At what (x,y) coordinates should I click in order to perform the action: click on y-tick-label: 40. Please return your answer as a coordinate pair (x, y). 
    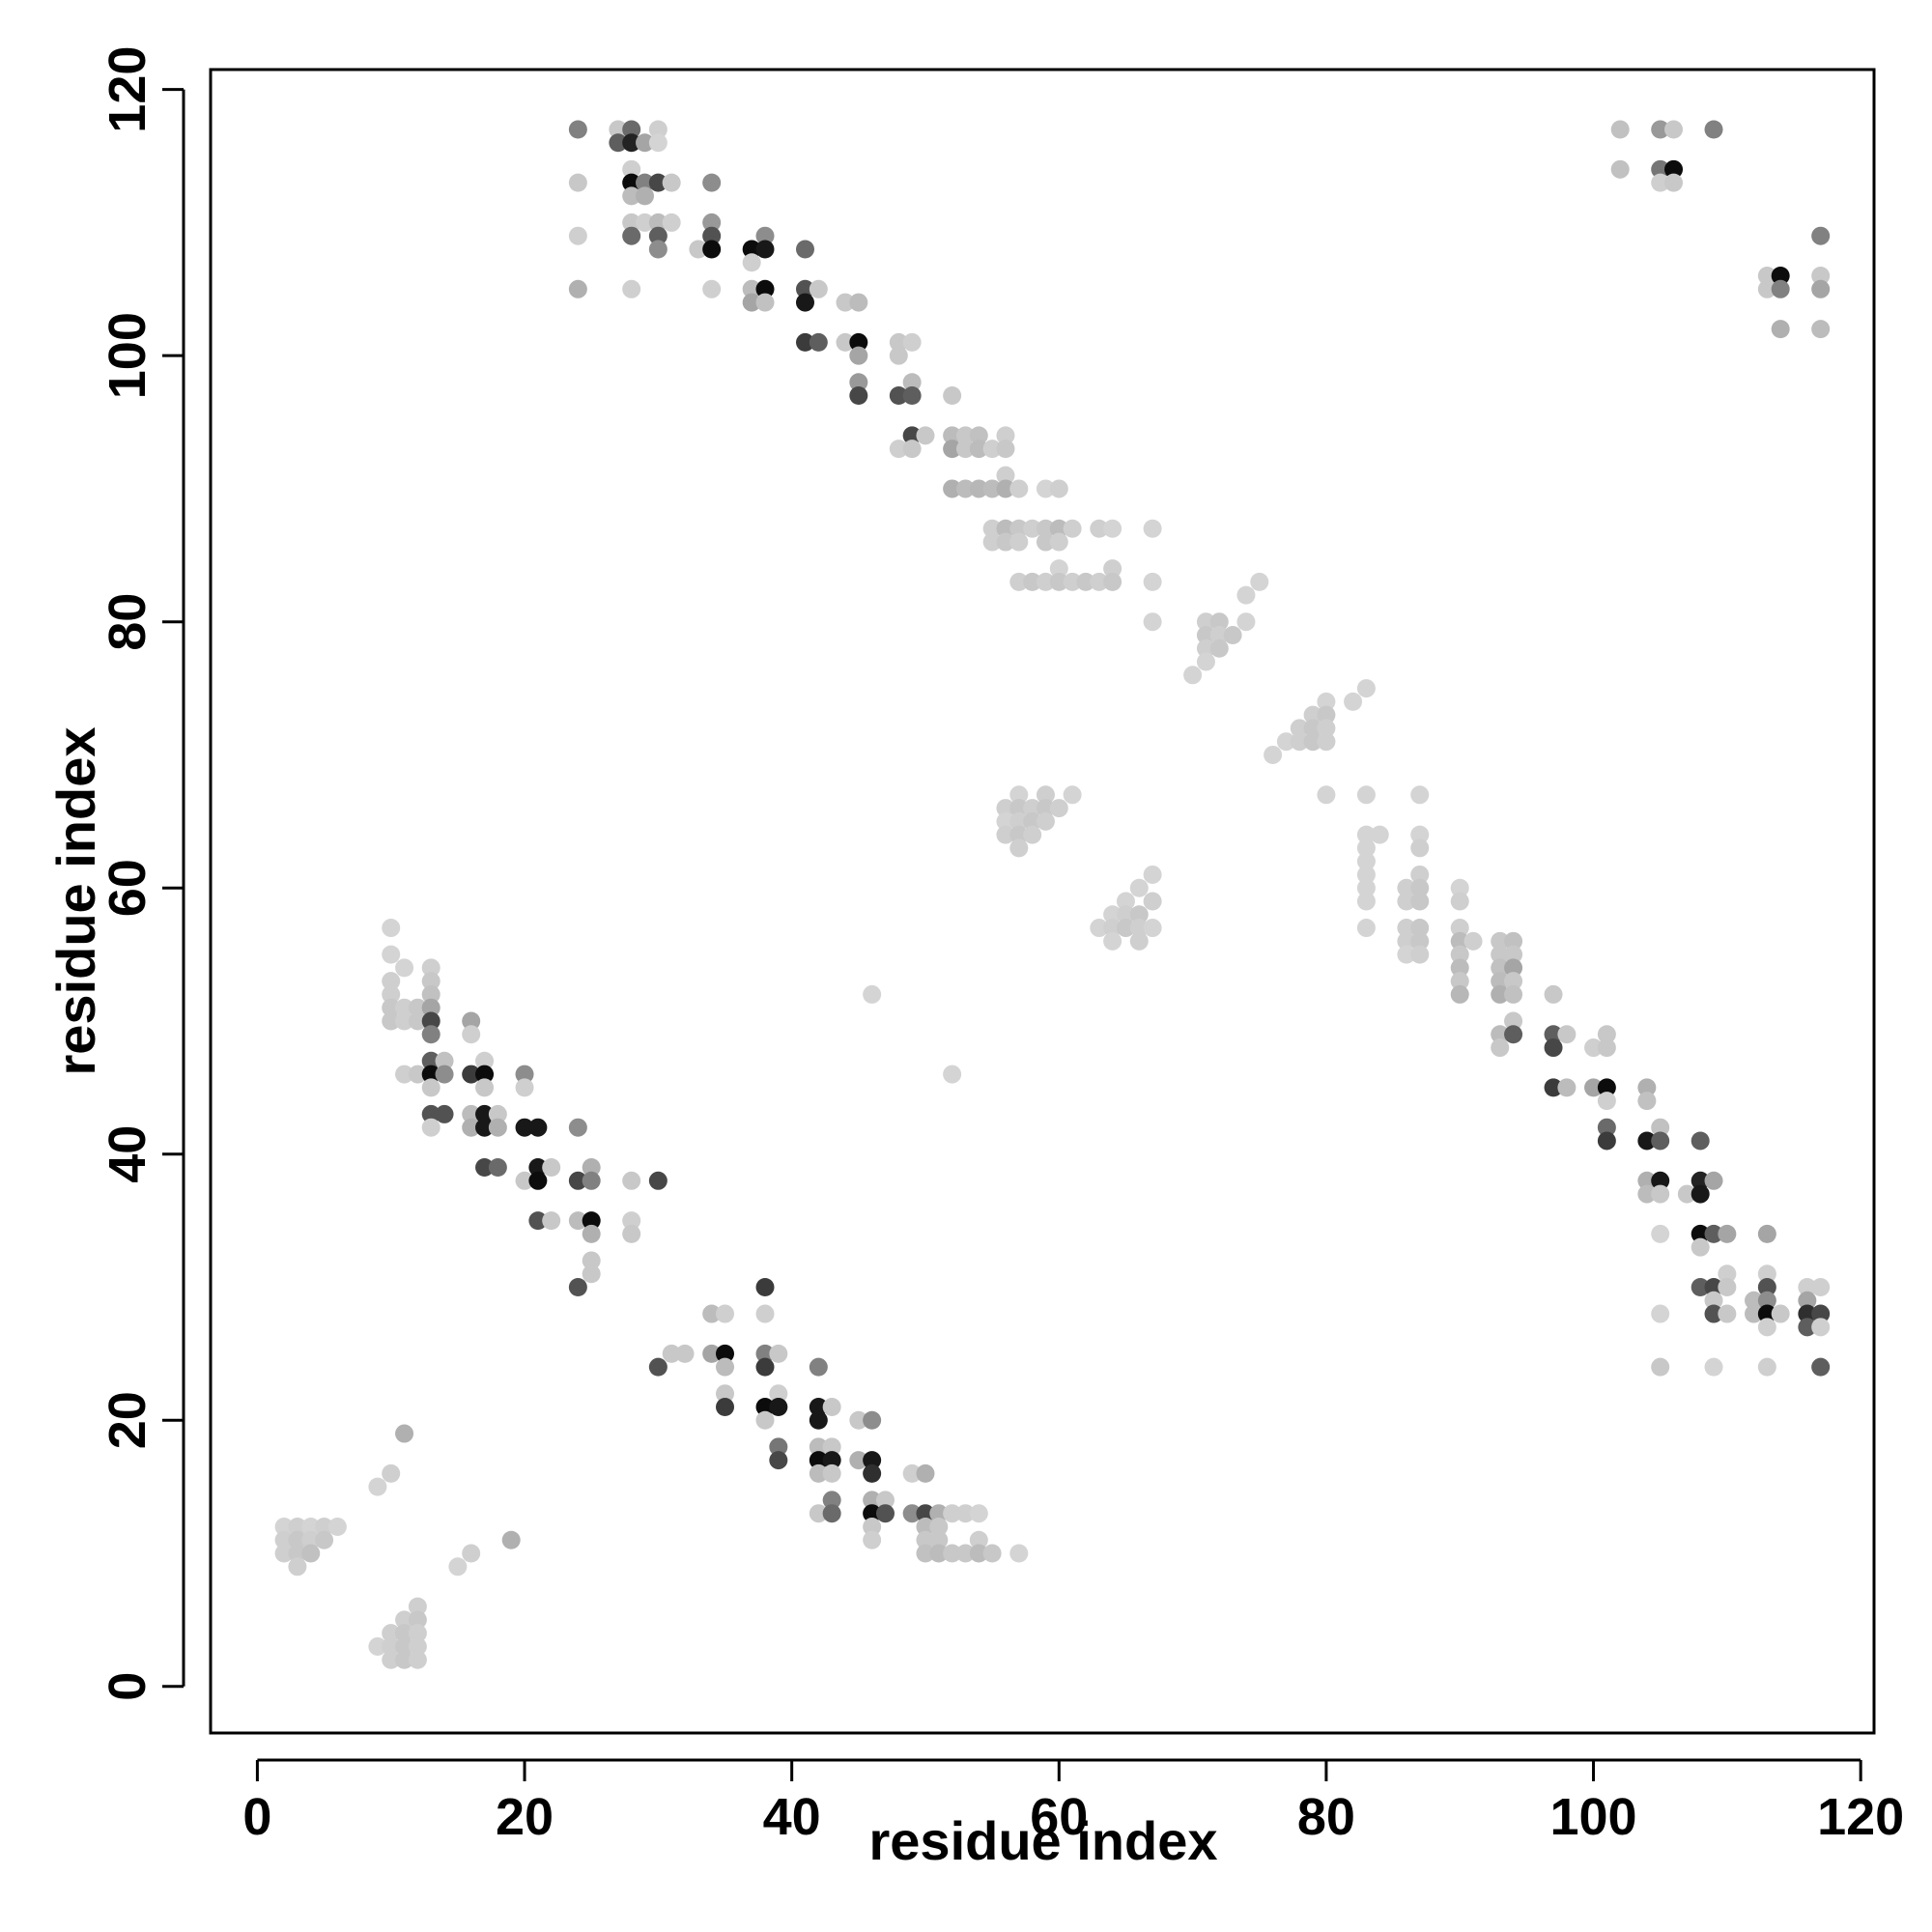
    Looking at the image, I should click on (127, 1154).